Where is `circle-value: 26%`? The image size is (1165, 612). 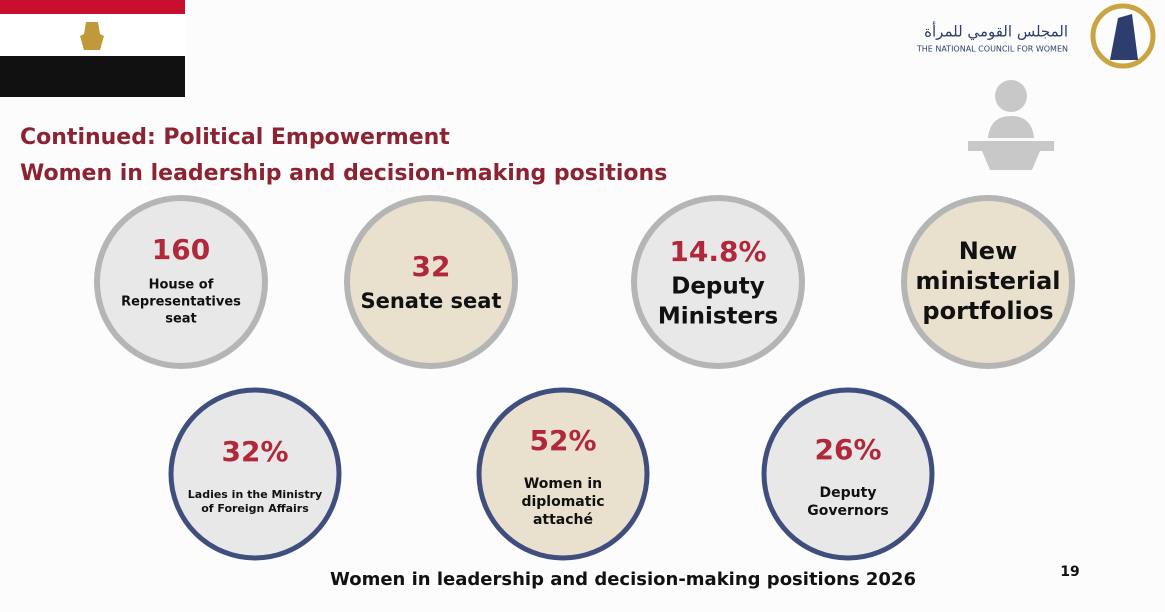
circle-value: 26% is located at coordinates (847, 449).